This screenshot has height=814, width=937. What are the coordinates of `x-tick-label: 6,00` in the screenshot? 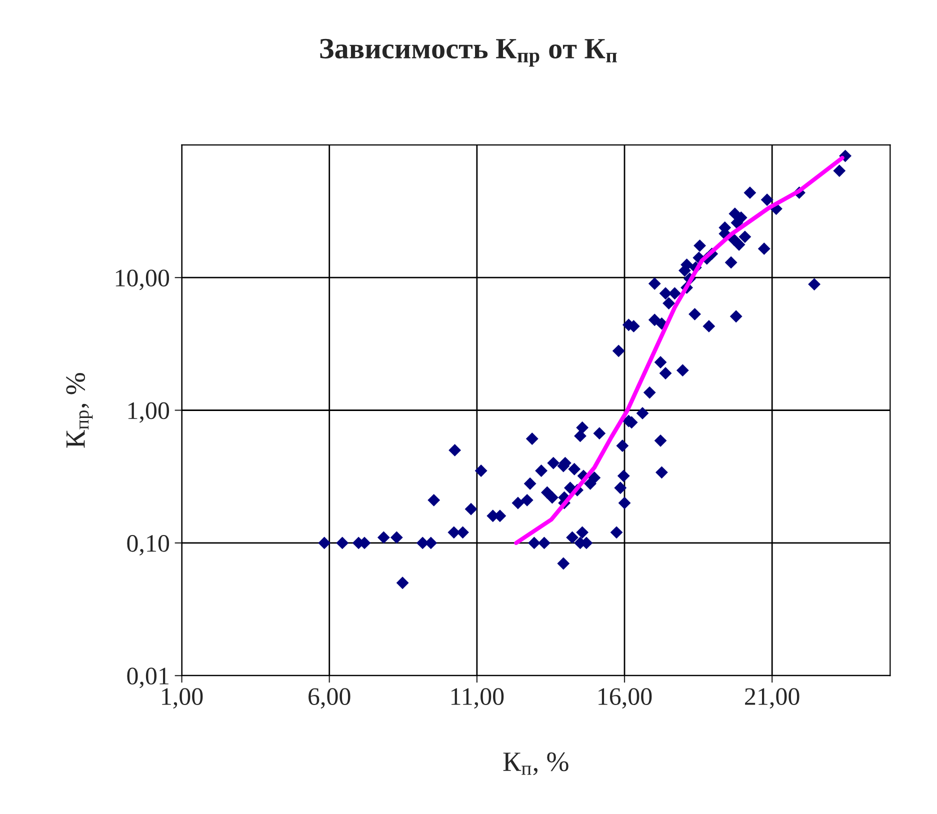 It's located at (329, 698).